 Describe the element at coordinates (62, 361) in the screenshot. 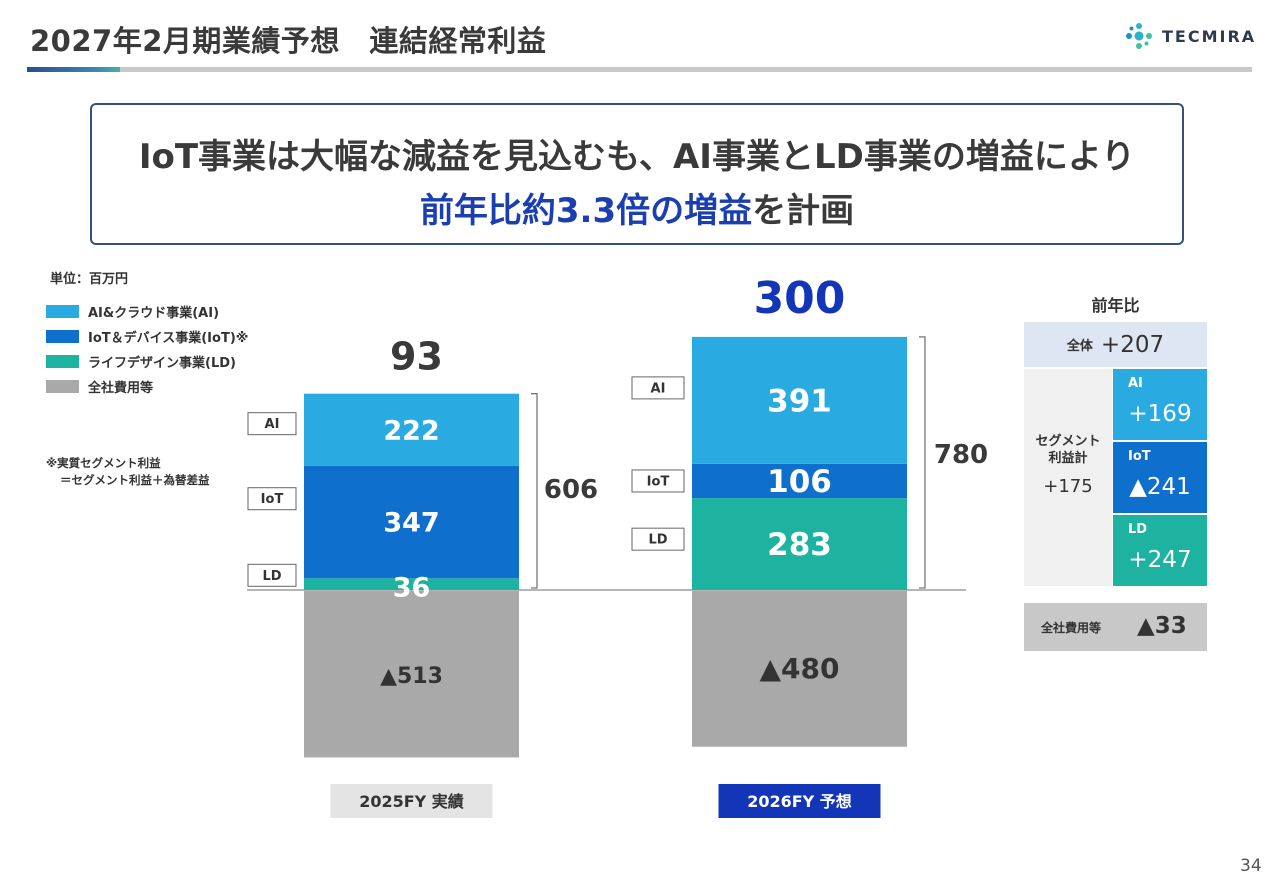

I see `legend-swatch-ld` at that location.